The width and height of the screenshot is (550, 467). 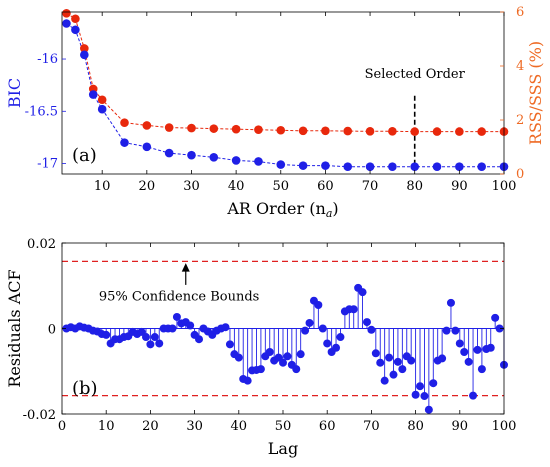 I want to click on panel-a-x-axis-label: AR Order (na), so click(x=282, y=209).